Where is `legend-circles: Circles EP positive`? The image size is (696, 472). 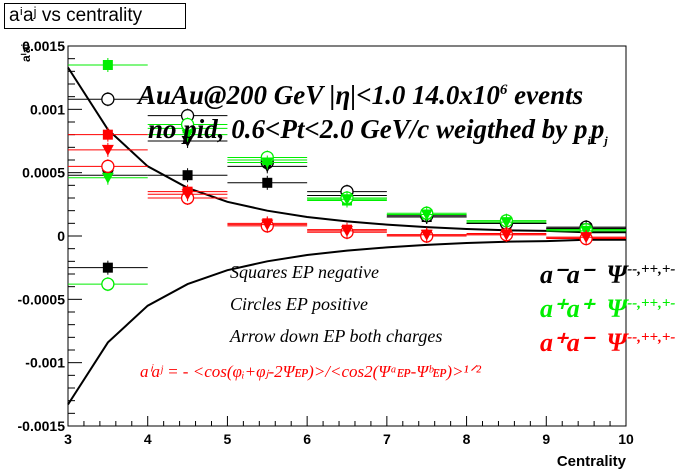 legend-circles: Circles EP positive is located at coordinates (299, 304).